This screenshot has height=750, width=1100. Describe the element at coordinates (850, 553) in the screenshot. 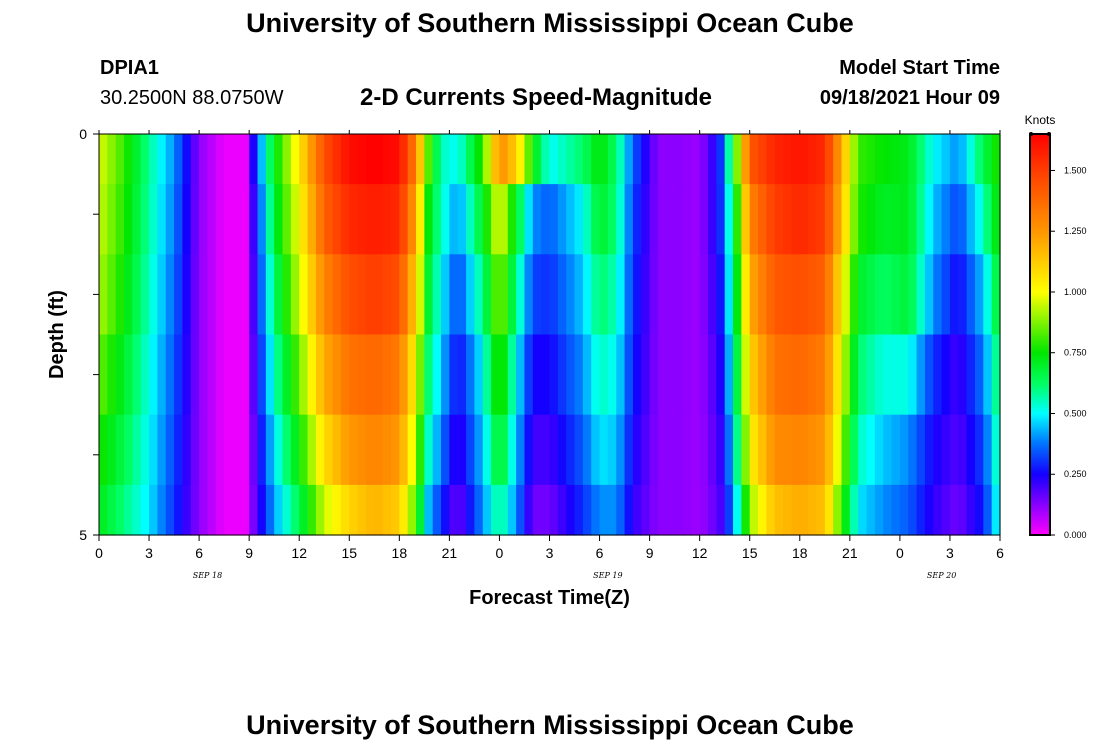

I see `x-tick-label: 21` at that location.